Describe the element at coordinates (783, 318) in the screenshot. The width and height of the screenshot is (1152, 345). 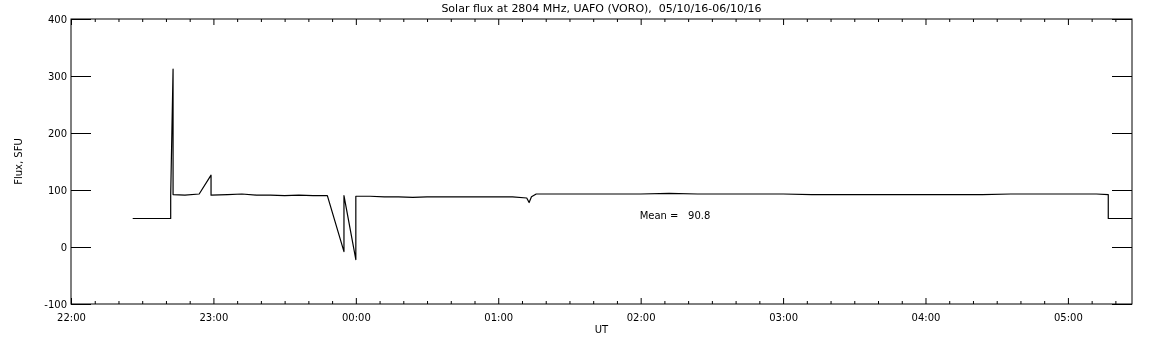
I see `x-tick-label: 03:00` at that location.